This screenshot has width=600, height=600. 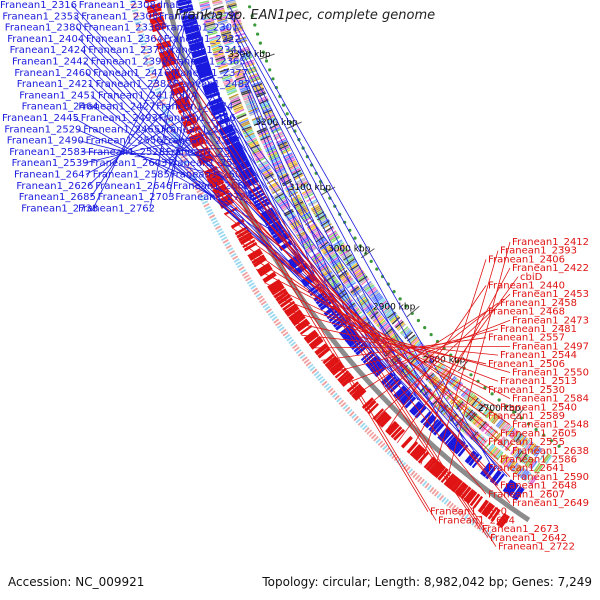 I want to click on forward-gene-label: Franean1_2460, so click(x=52, y=73).